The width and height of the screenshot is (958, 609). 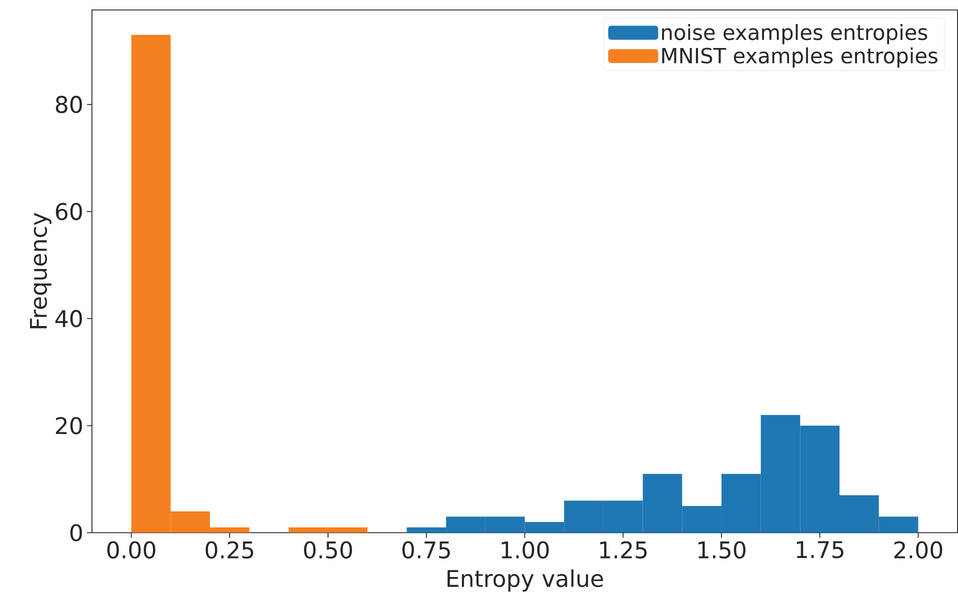 What do you see at coordinates (69, 105) in the screenshot?
I see `y-tick-label: 80` at bounding box center [69, 105].